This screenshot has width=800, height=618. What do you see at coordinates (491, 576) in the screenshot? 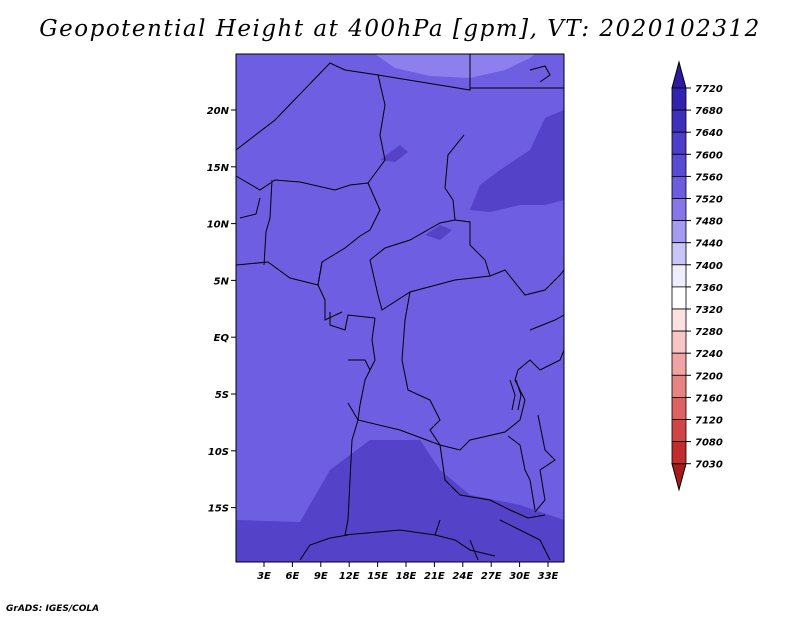
I see `lon-label: 27E` at bounding box center [491, 576].